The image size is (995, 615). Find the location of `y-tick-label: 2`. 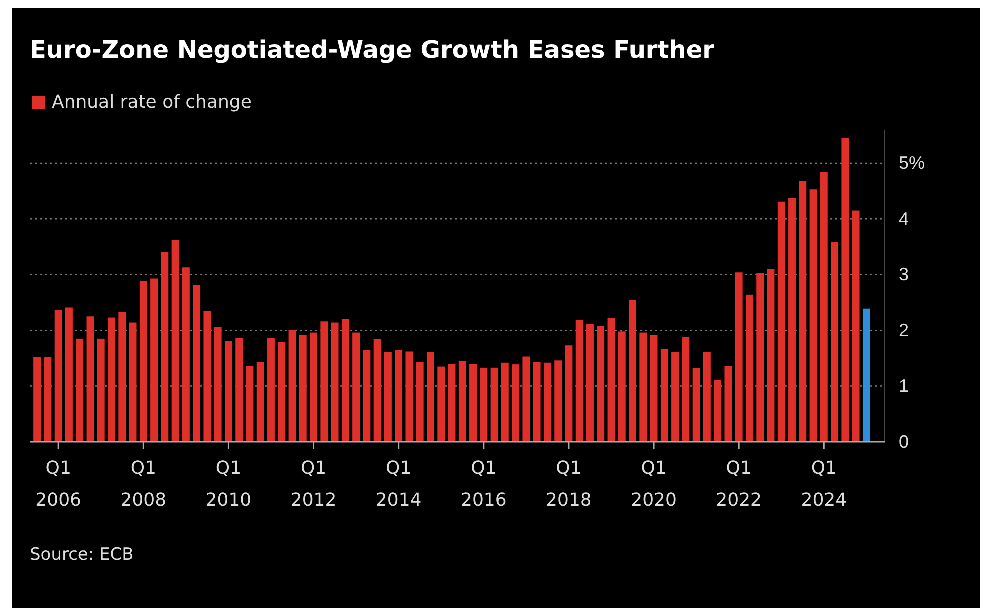

y-tick-label: 2 is located at coordinates (904, 330).